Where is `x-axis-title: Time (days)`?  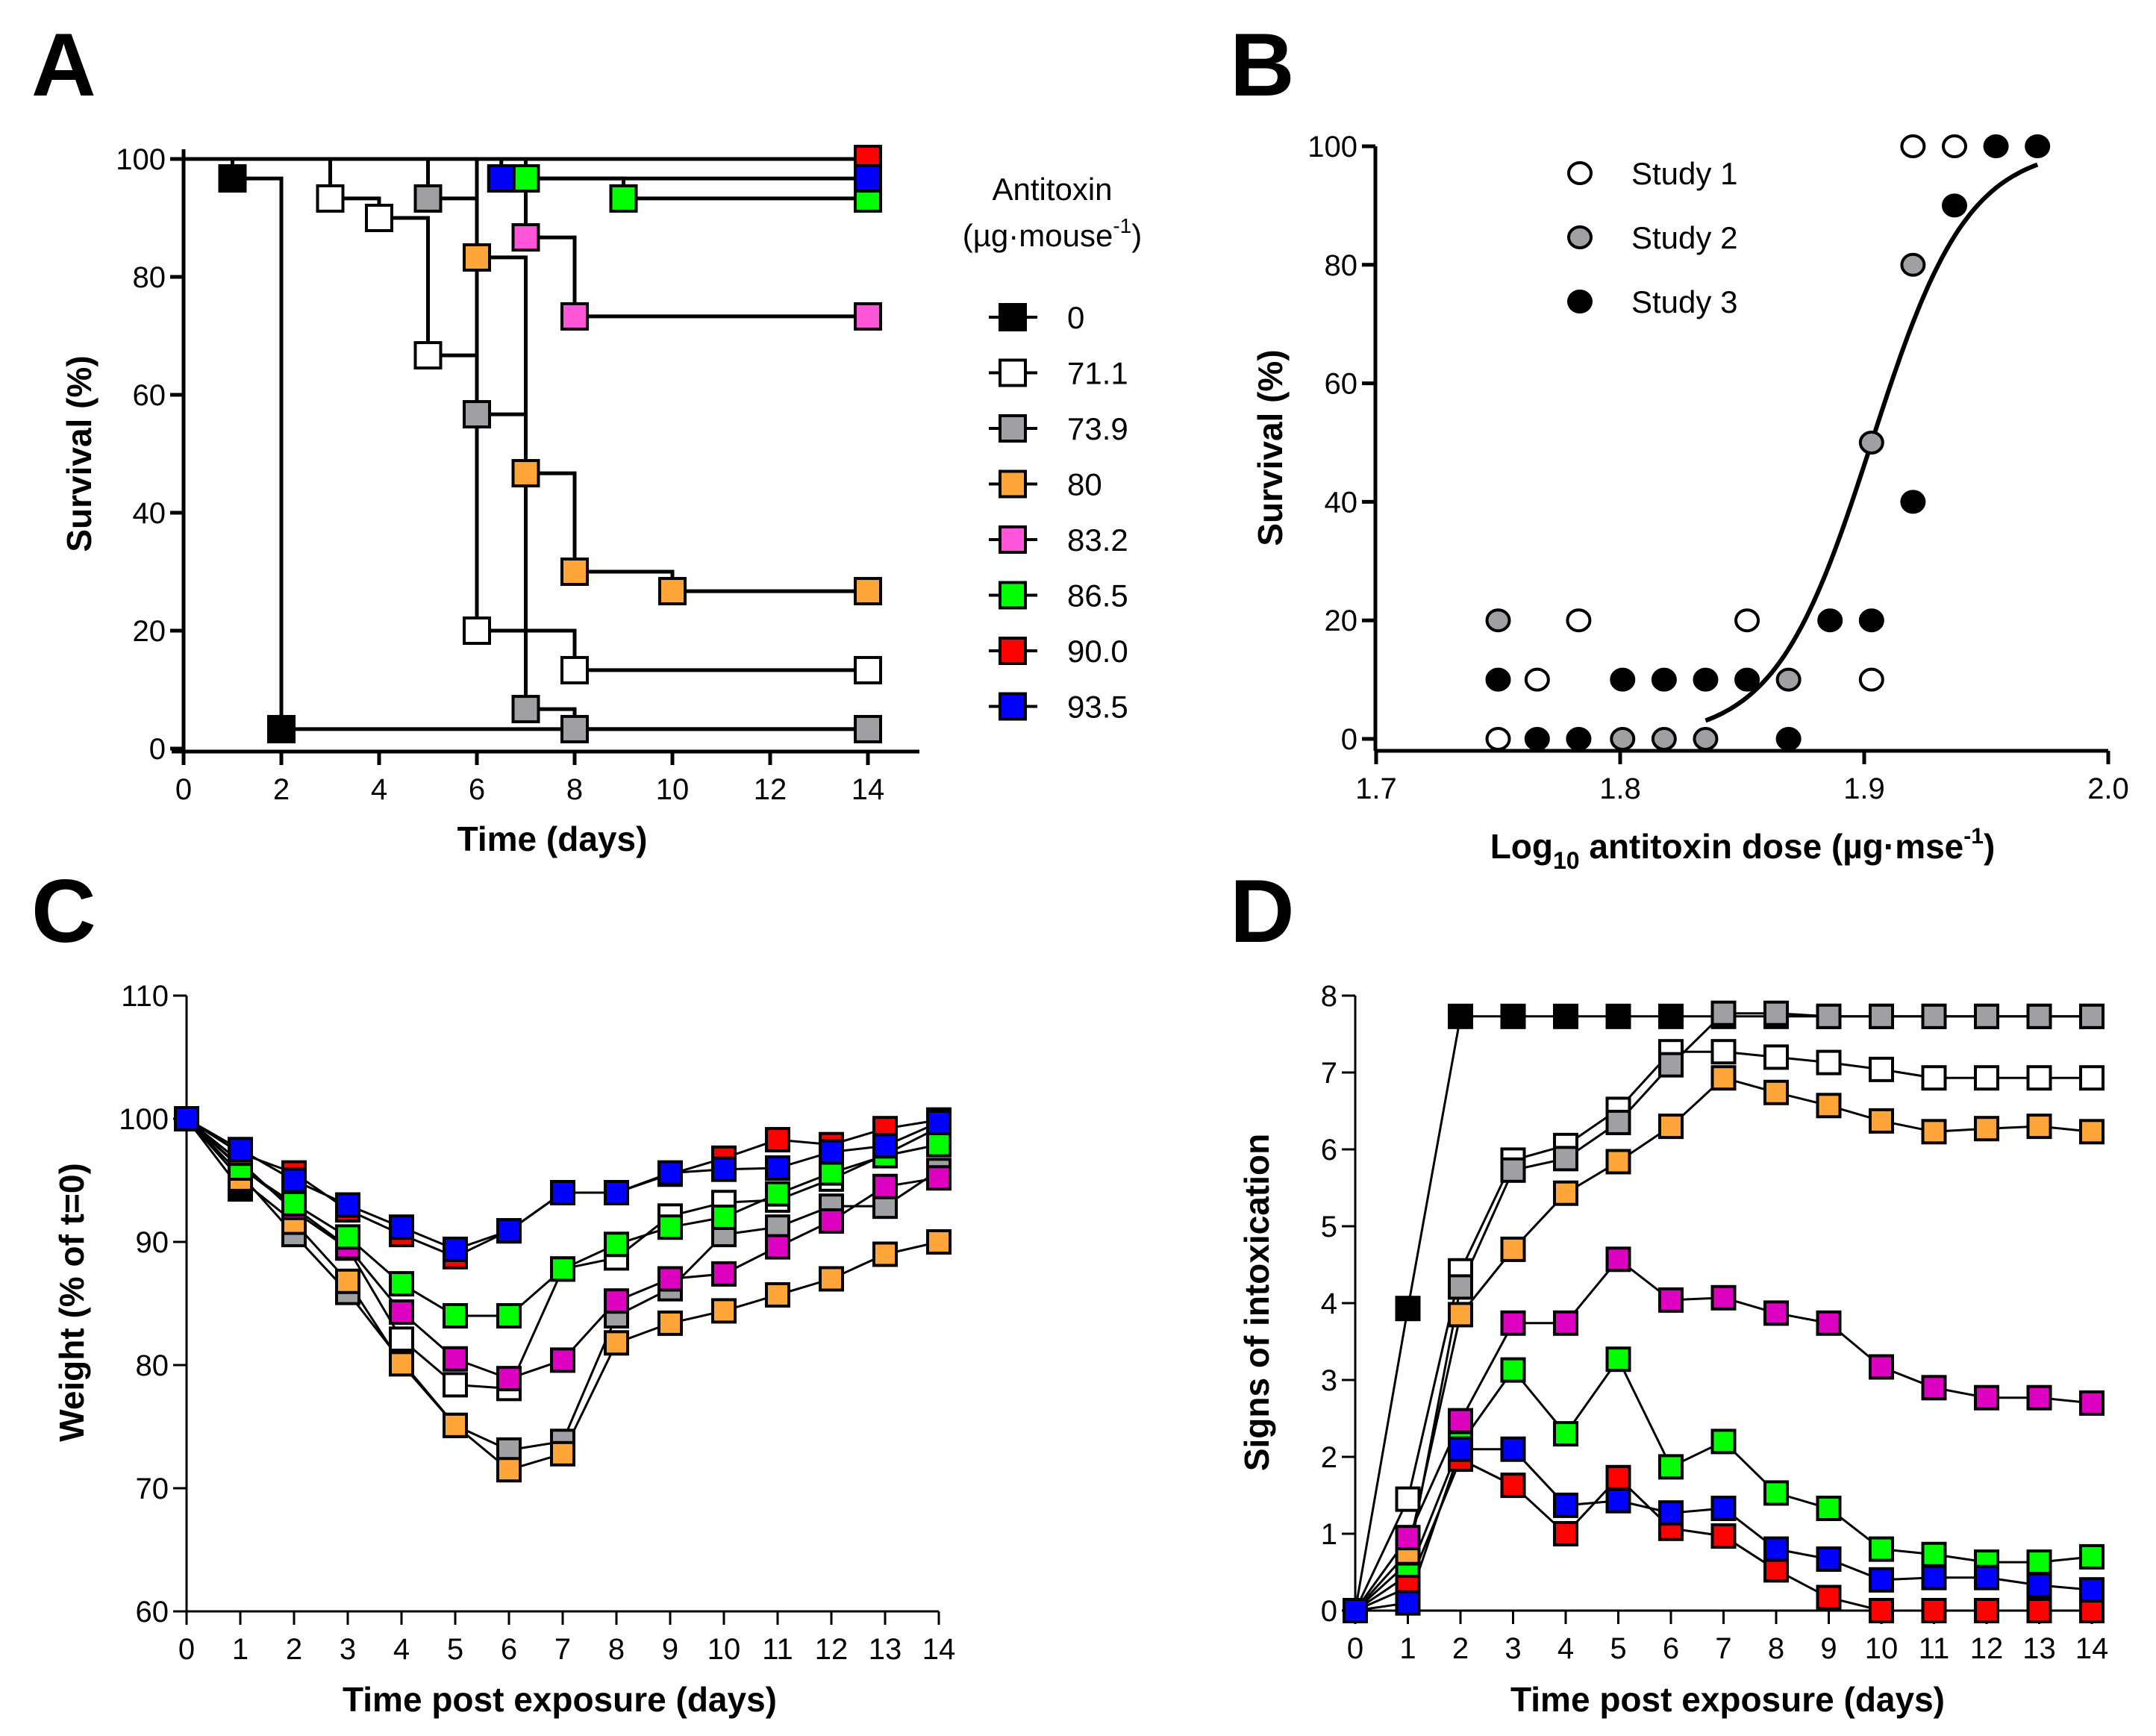
x-axis-title: Time (days) is located at coordinates (552, 839).